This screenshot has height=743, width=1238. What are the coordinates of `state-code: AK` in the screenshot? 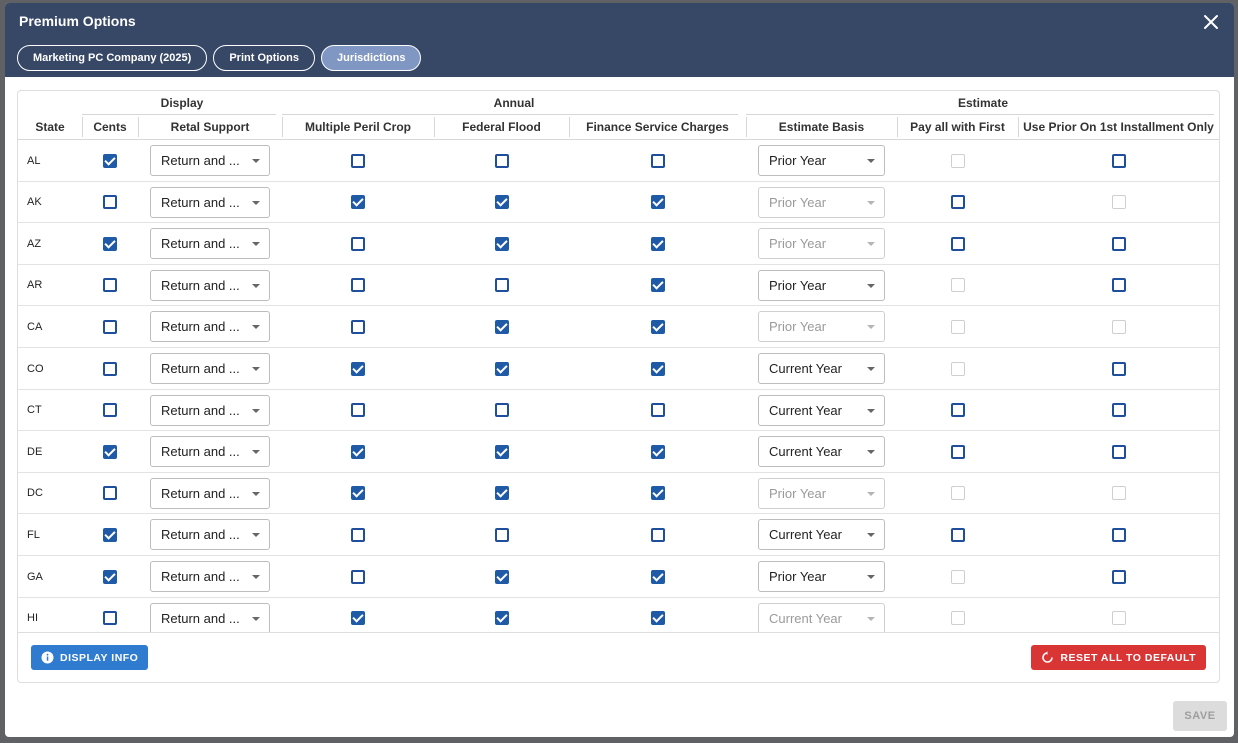 It's located at (34, 202).